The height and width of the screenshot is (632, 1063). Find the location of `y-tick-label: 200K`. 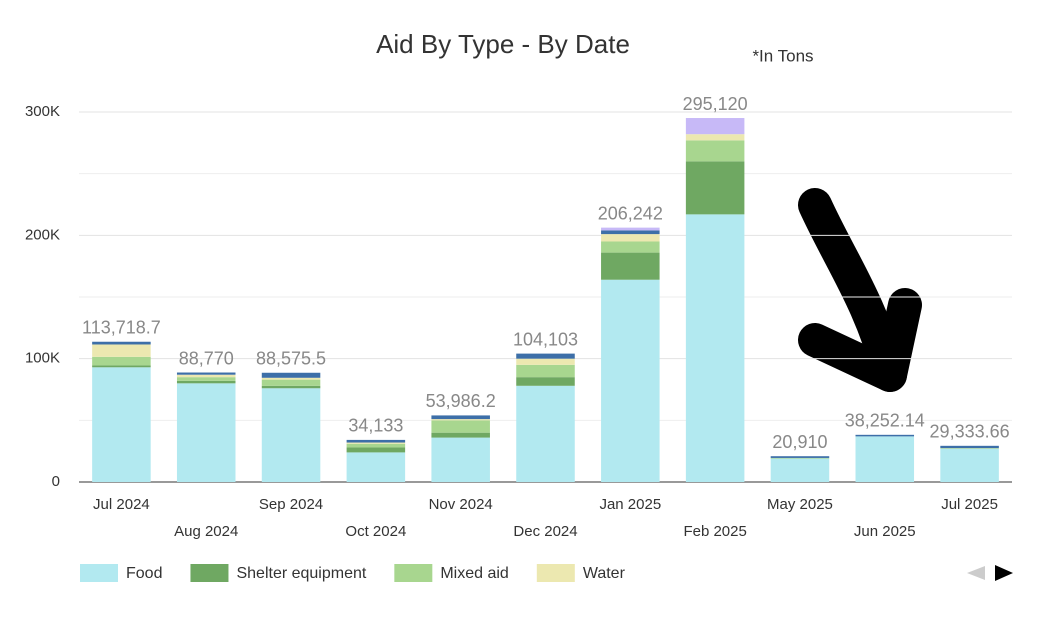

y-tick-label: 200K is located at coordinates (42, 234).